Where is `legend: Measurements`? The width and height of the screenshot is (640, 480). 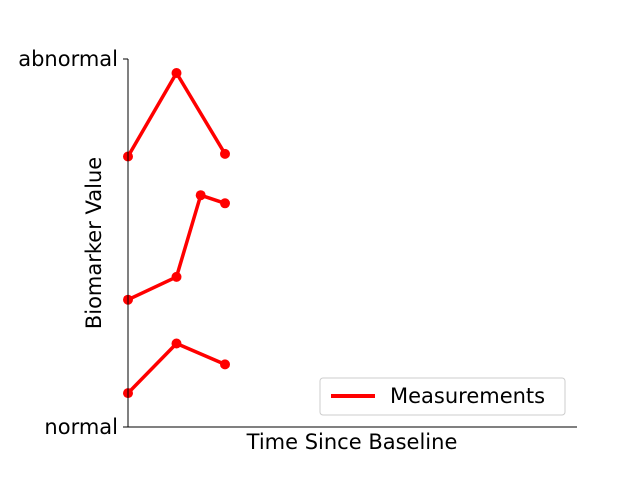
legend: Measurements is located at coordinates (442, 396).